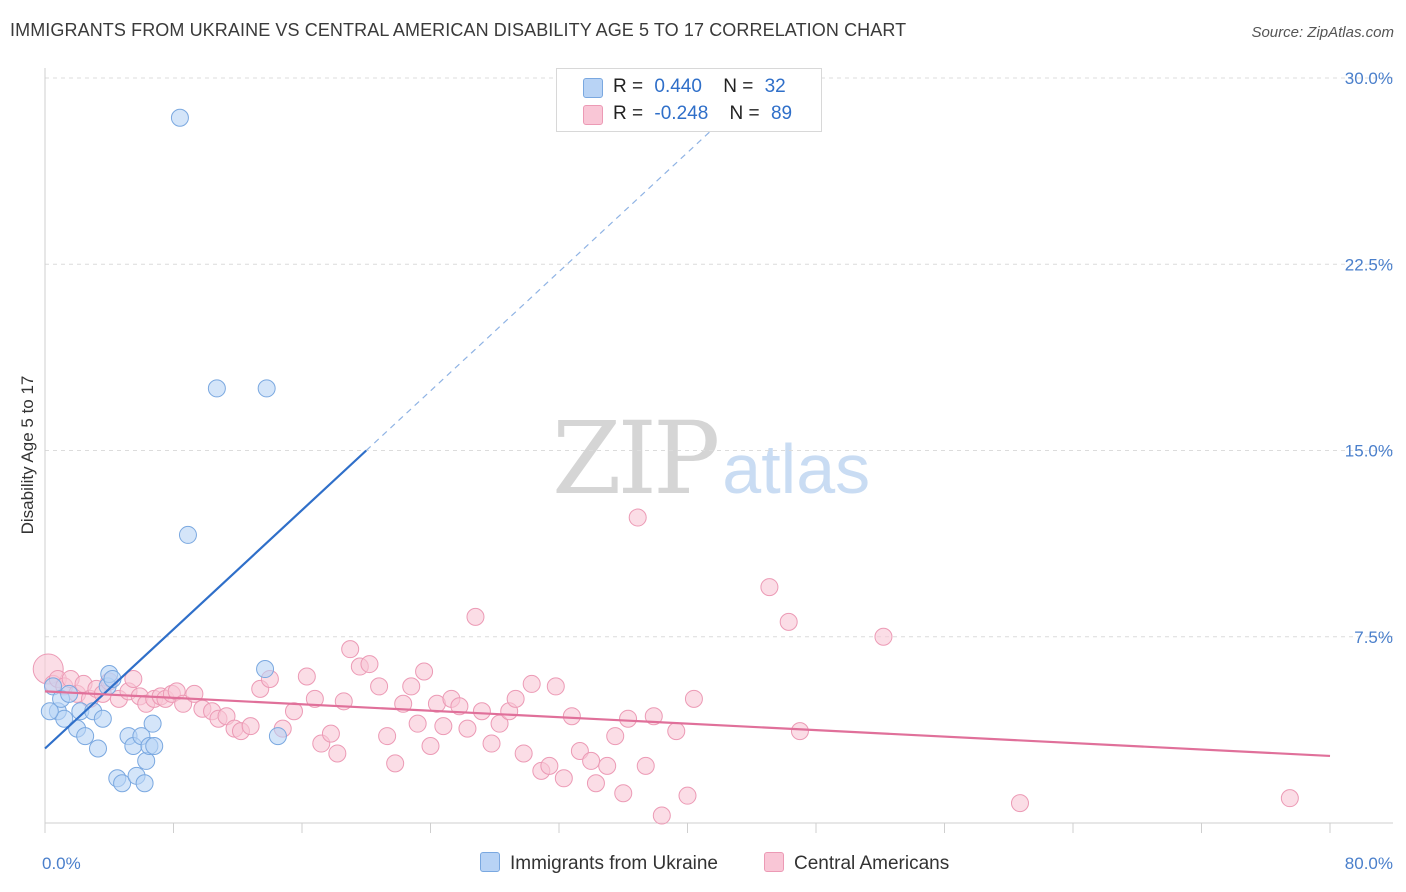 The image size is (1406, 892). What do you see at coordinates (681, 113) in the screenshot?
I see `legend-r-value: -0.248` at bounding box center [681, 113].